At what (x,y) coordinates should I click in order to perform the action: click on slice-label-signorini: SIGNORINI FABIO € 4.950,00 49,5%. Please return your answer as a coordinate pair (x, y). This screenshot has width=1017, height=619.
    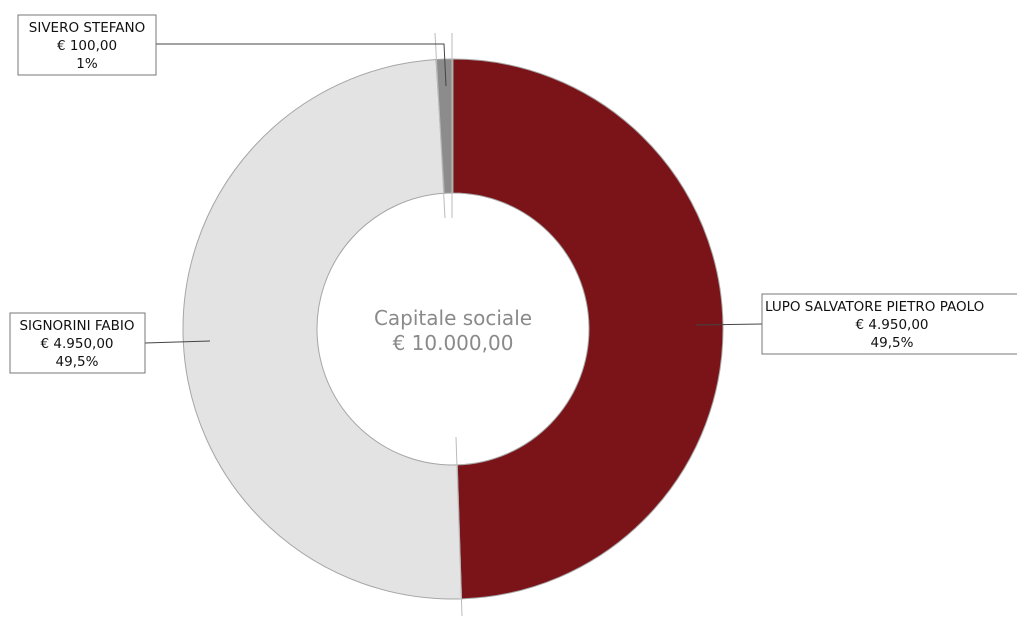
    Looking at the image, I should click on (110, 343).